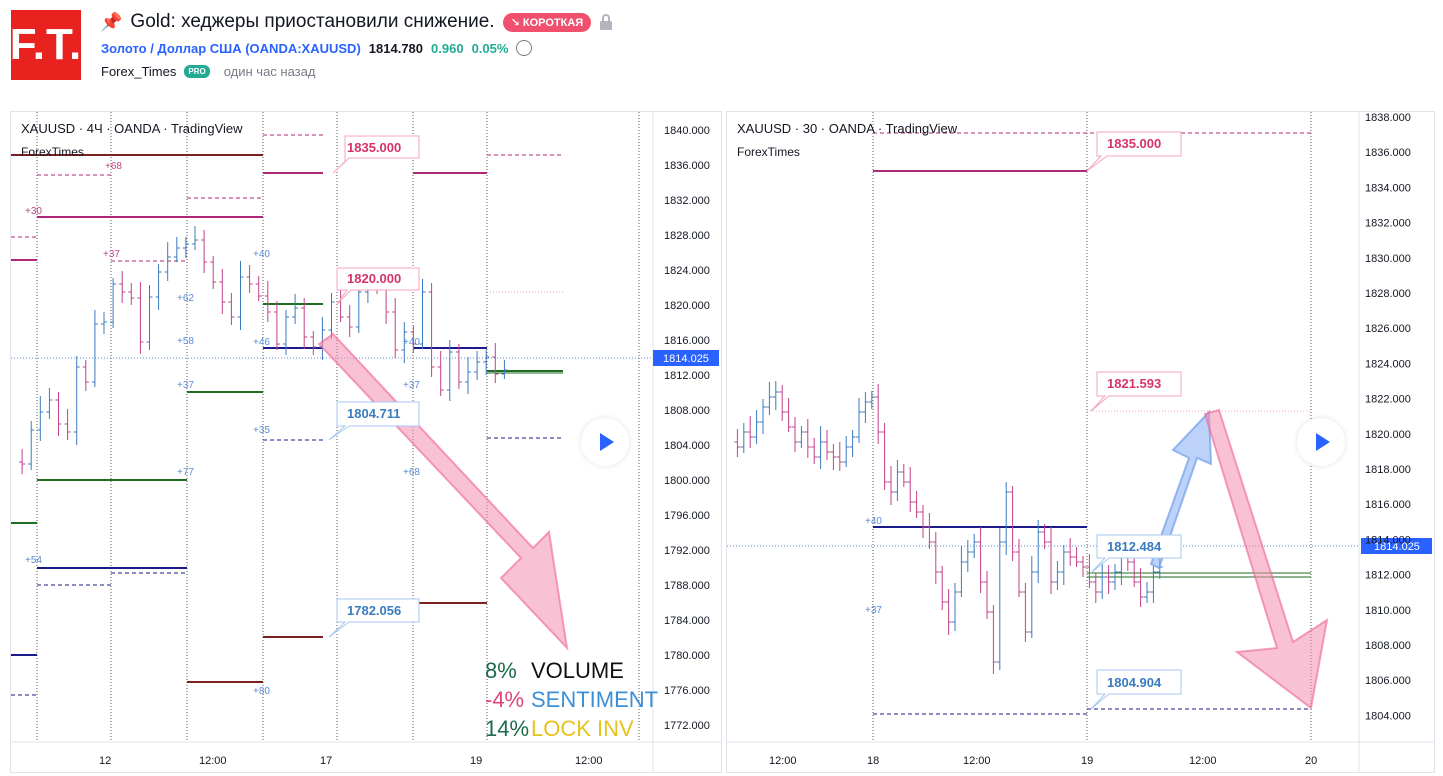 This screenshot has width=1443, height=776. What do you see at coordinates (213, 761) in the screenshot?
I see `time-label-1: 12:00` at bounding box center [213, 761].